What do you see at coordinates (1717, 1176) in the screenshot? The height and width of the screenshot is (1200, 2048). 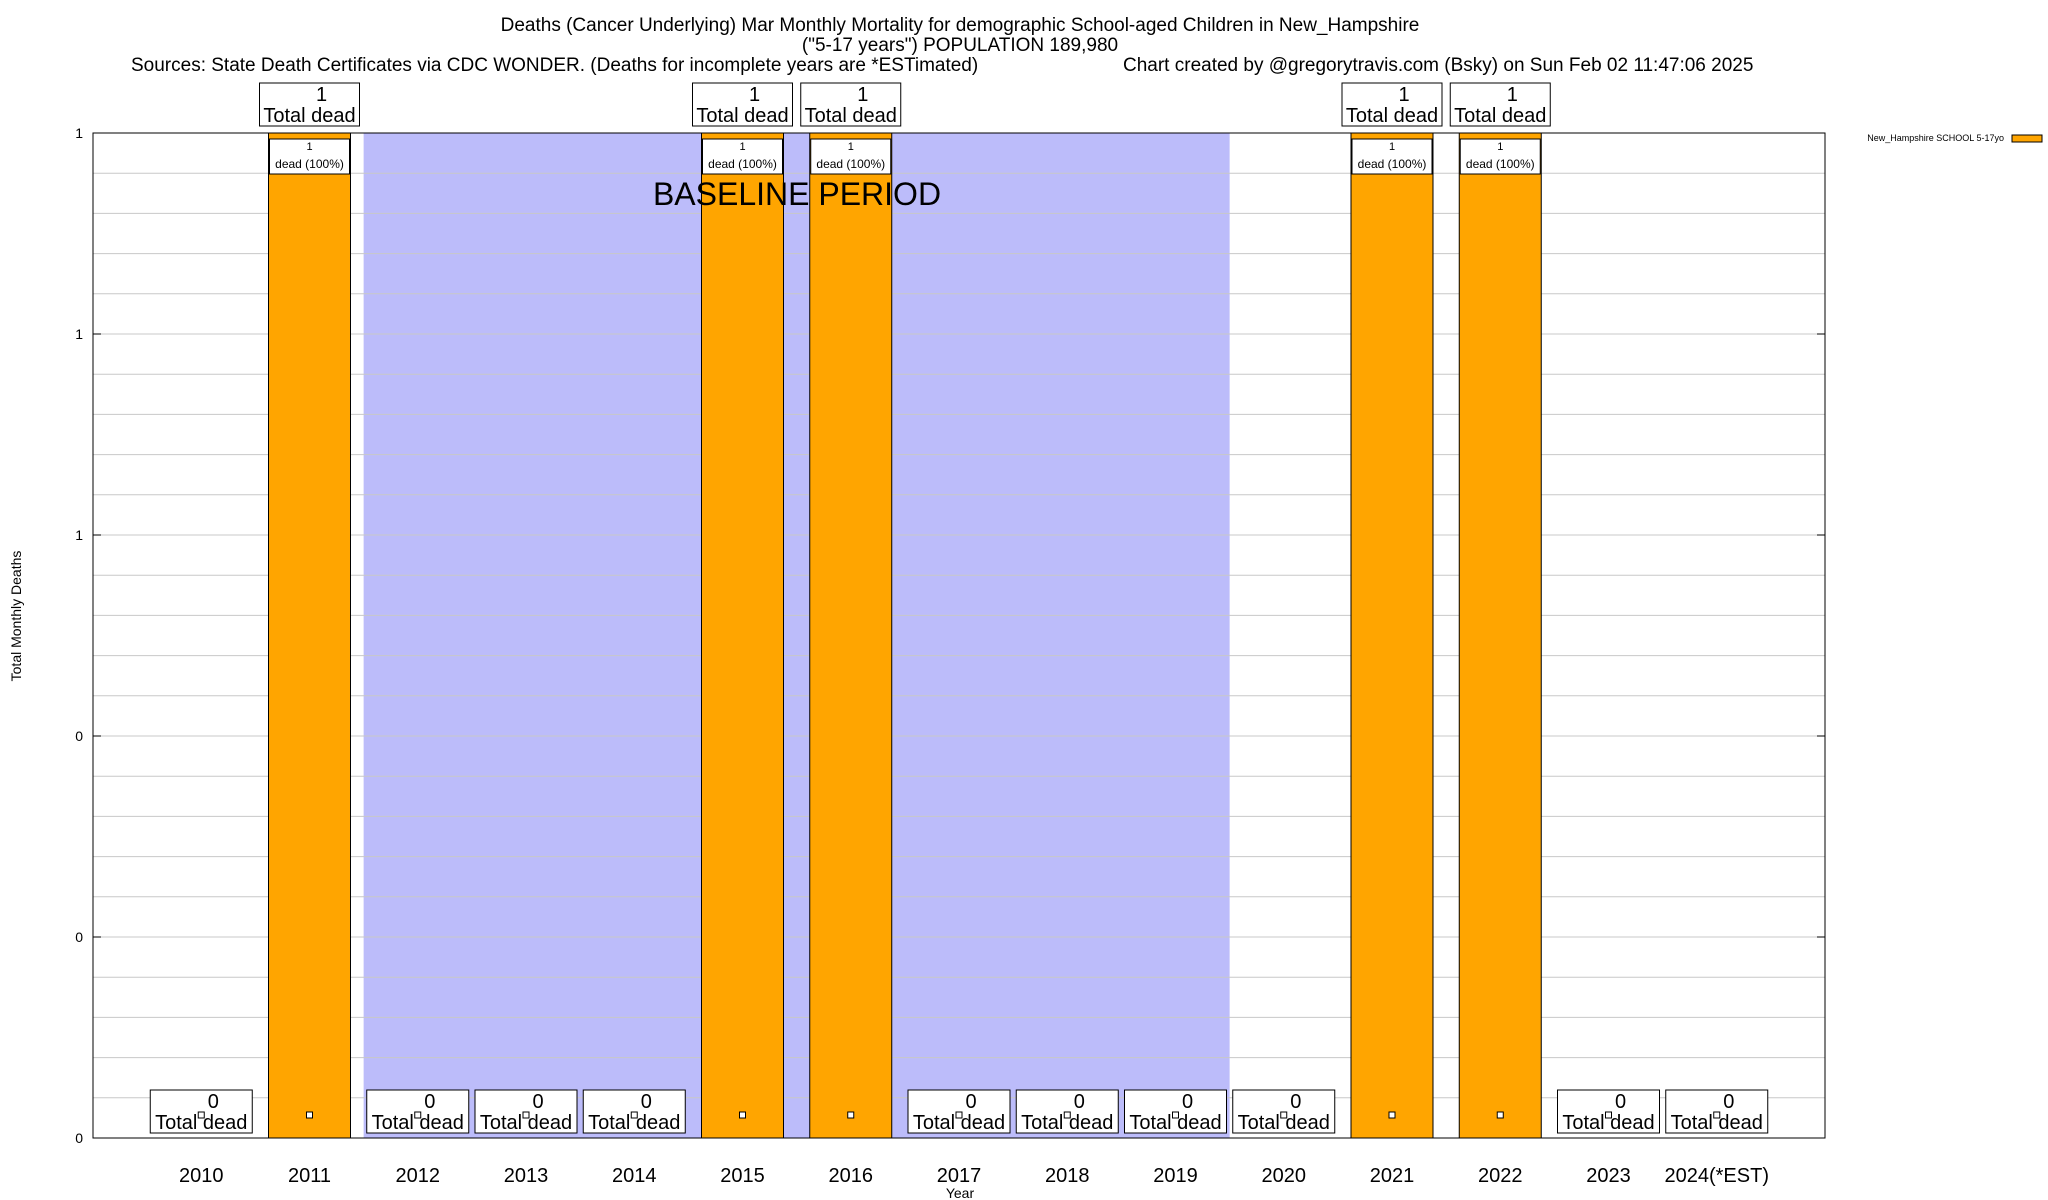 I see `x-tick-label: 2024(*EST)` at bounding box center [1717, 1176].